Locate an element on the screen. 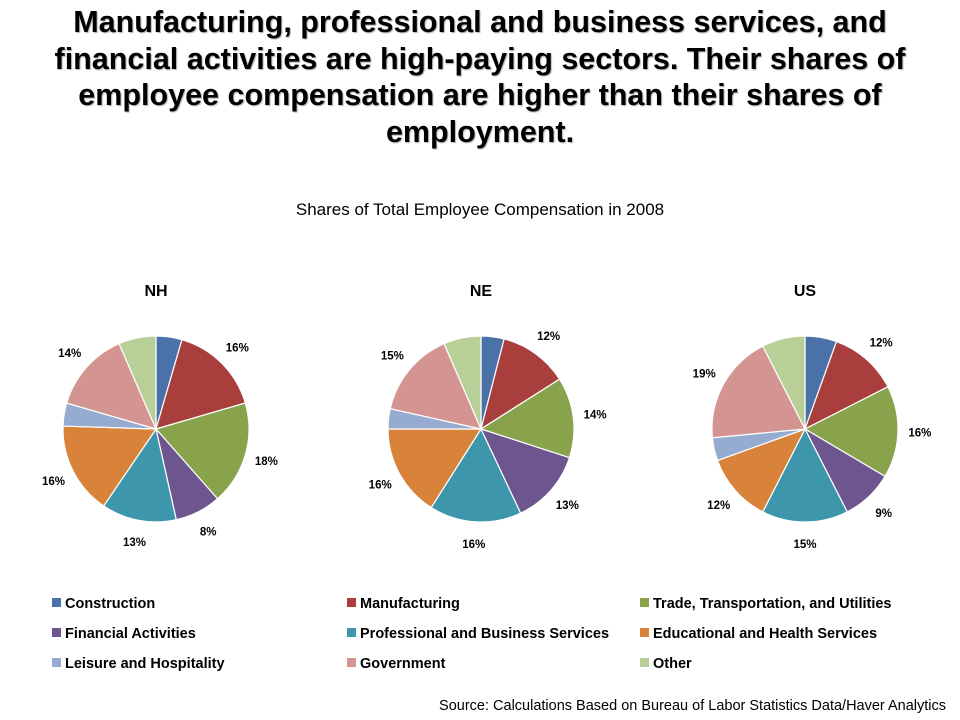 This screenshot has height=720, width=960. data-label-us-5: 12% is located at coordinates (718, 506).